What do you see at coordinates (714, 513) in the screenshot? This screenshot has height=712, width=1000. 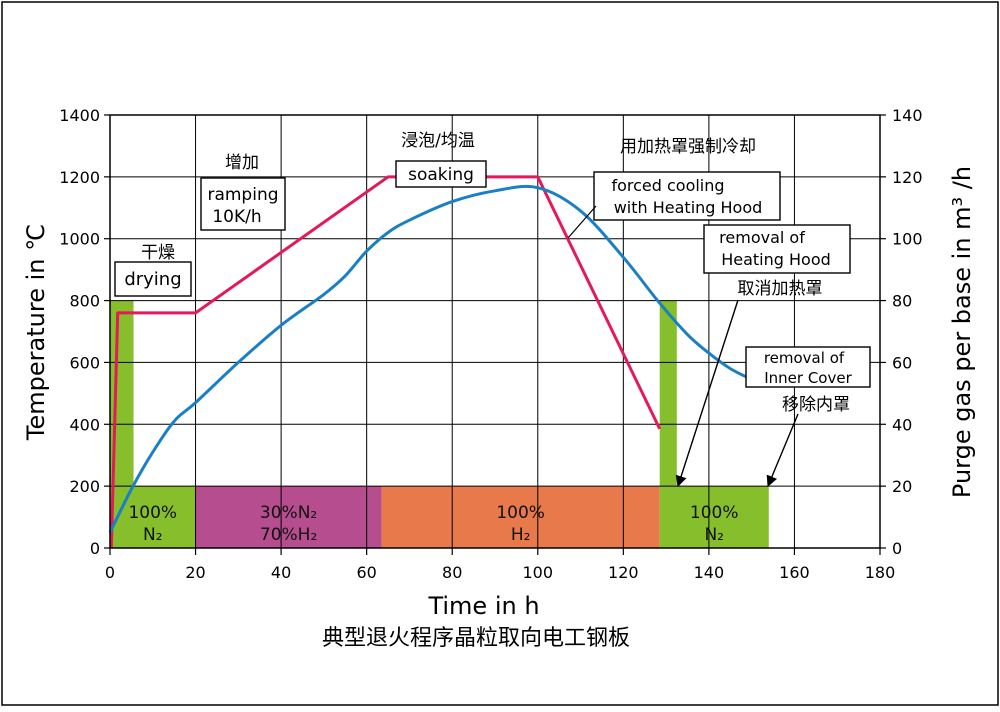 I see `gas-band-label-top-3: 100%` at bounding box center [714, 513].